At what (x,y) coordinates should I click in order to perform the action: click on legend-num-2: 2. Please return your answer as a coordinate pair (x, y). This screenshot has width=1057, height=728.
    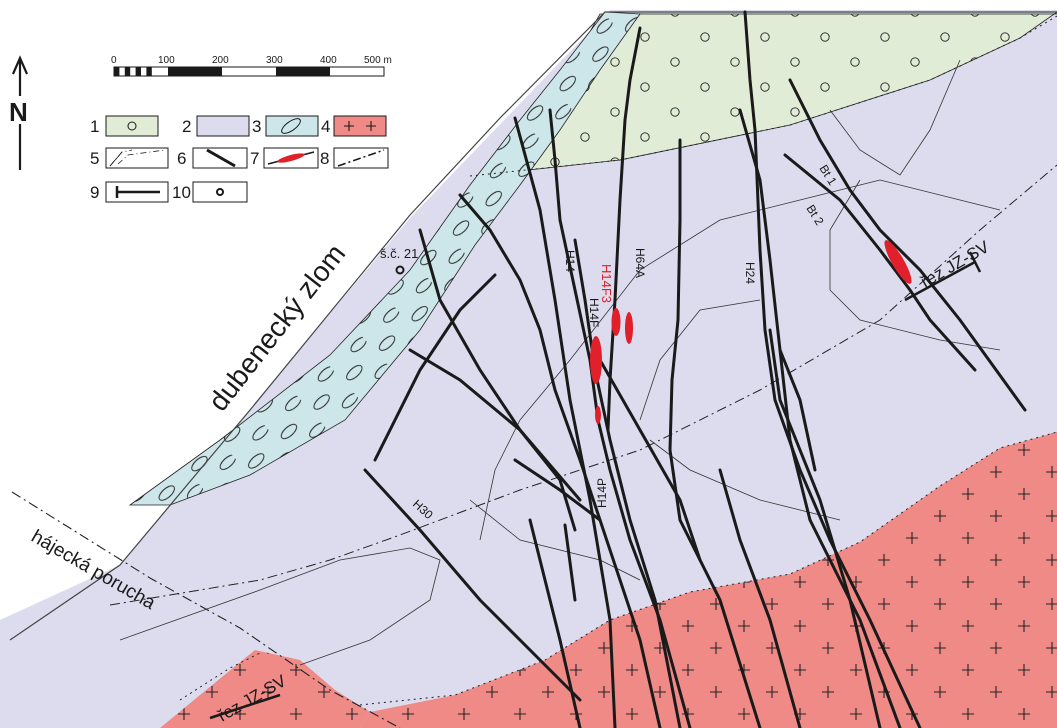
    Looking at the image, I should click on (186, 126).